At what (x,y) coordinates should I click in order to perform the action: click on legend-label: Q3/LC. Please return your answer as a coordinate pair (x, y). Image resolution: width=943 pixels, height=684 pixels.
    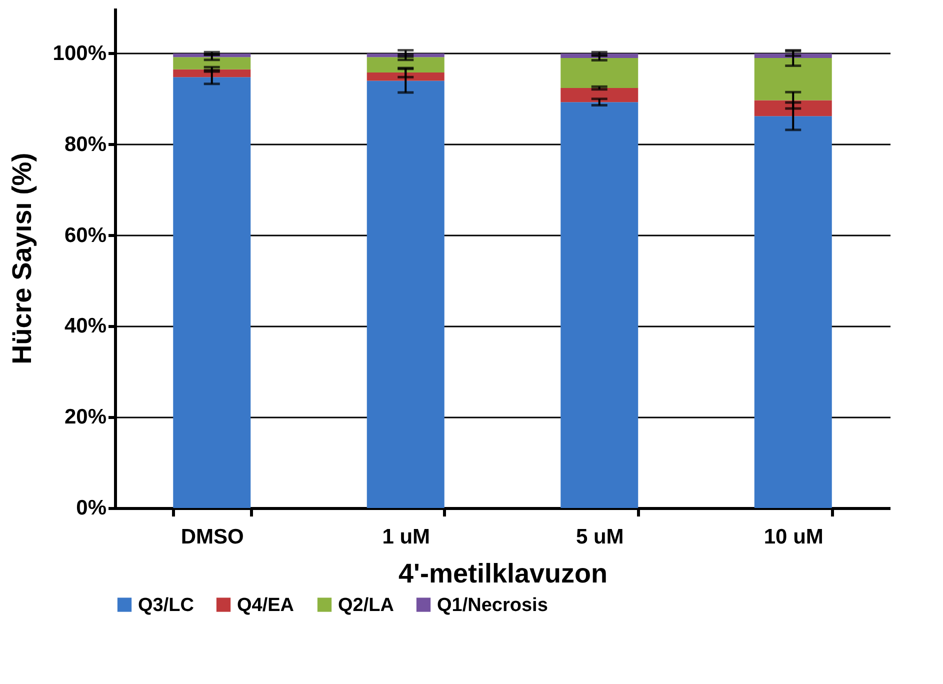
    Looking at the image, I should click on (166, 605).